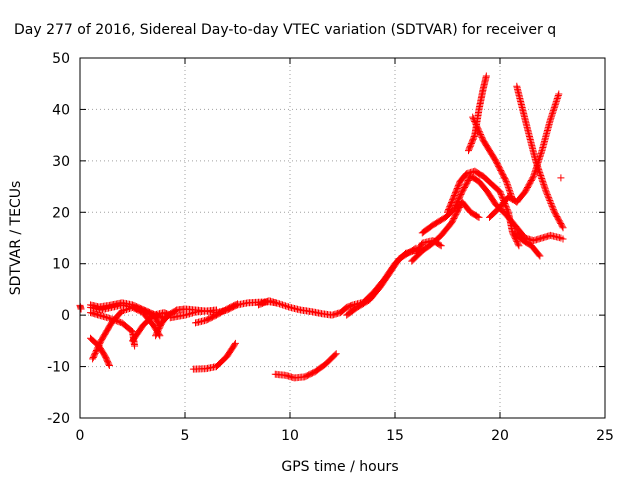  What do you see at coordinates (61, 265) in the screenshot?
I see `y-tick-label: 10` at bounding box center [61, 265].